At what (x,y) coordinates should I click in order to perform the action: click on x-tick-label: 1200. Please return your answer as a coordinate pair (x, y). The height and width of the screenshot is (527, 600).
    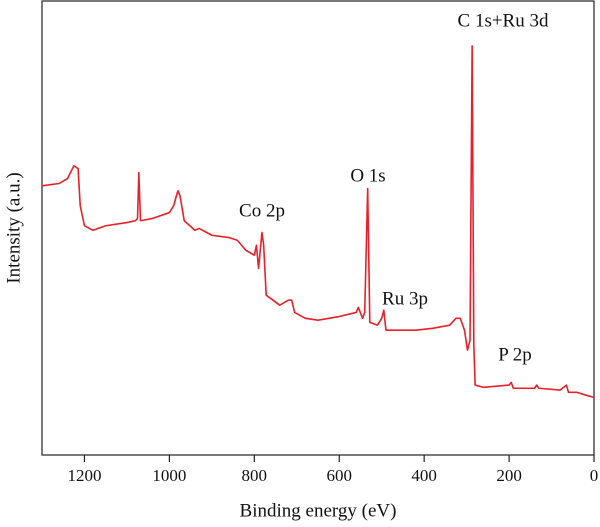
    Looking at the image, I should click on (84, 475).